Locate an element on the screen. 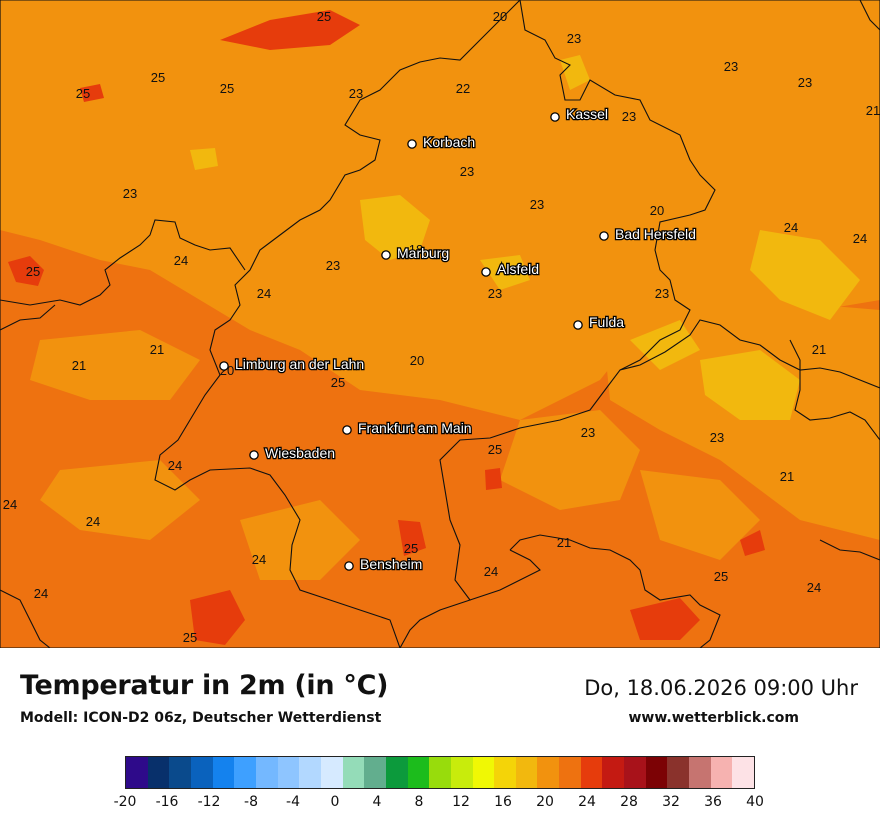 The width and height of the screenshot is (880, 830). legend-tick-label: 28 is located at coordinates (629, 802).